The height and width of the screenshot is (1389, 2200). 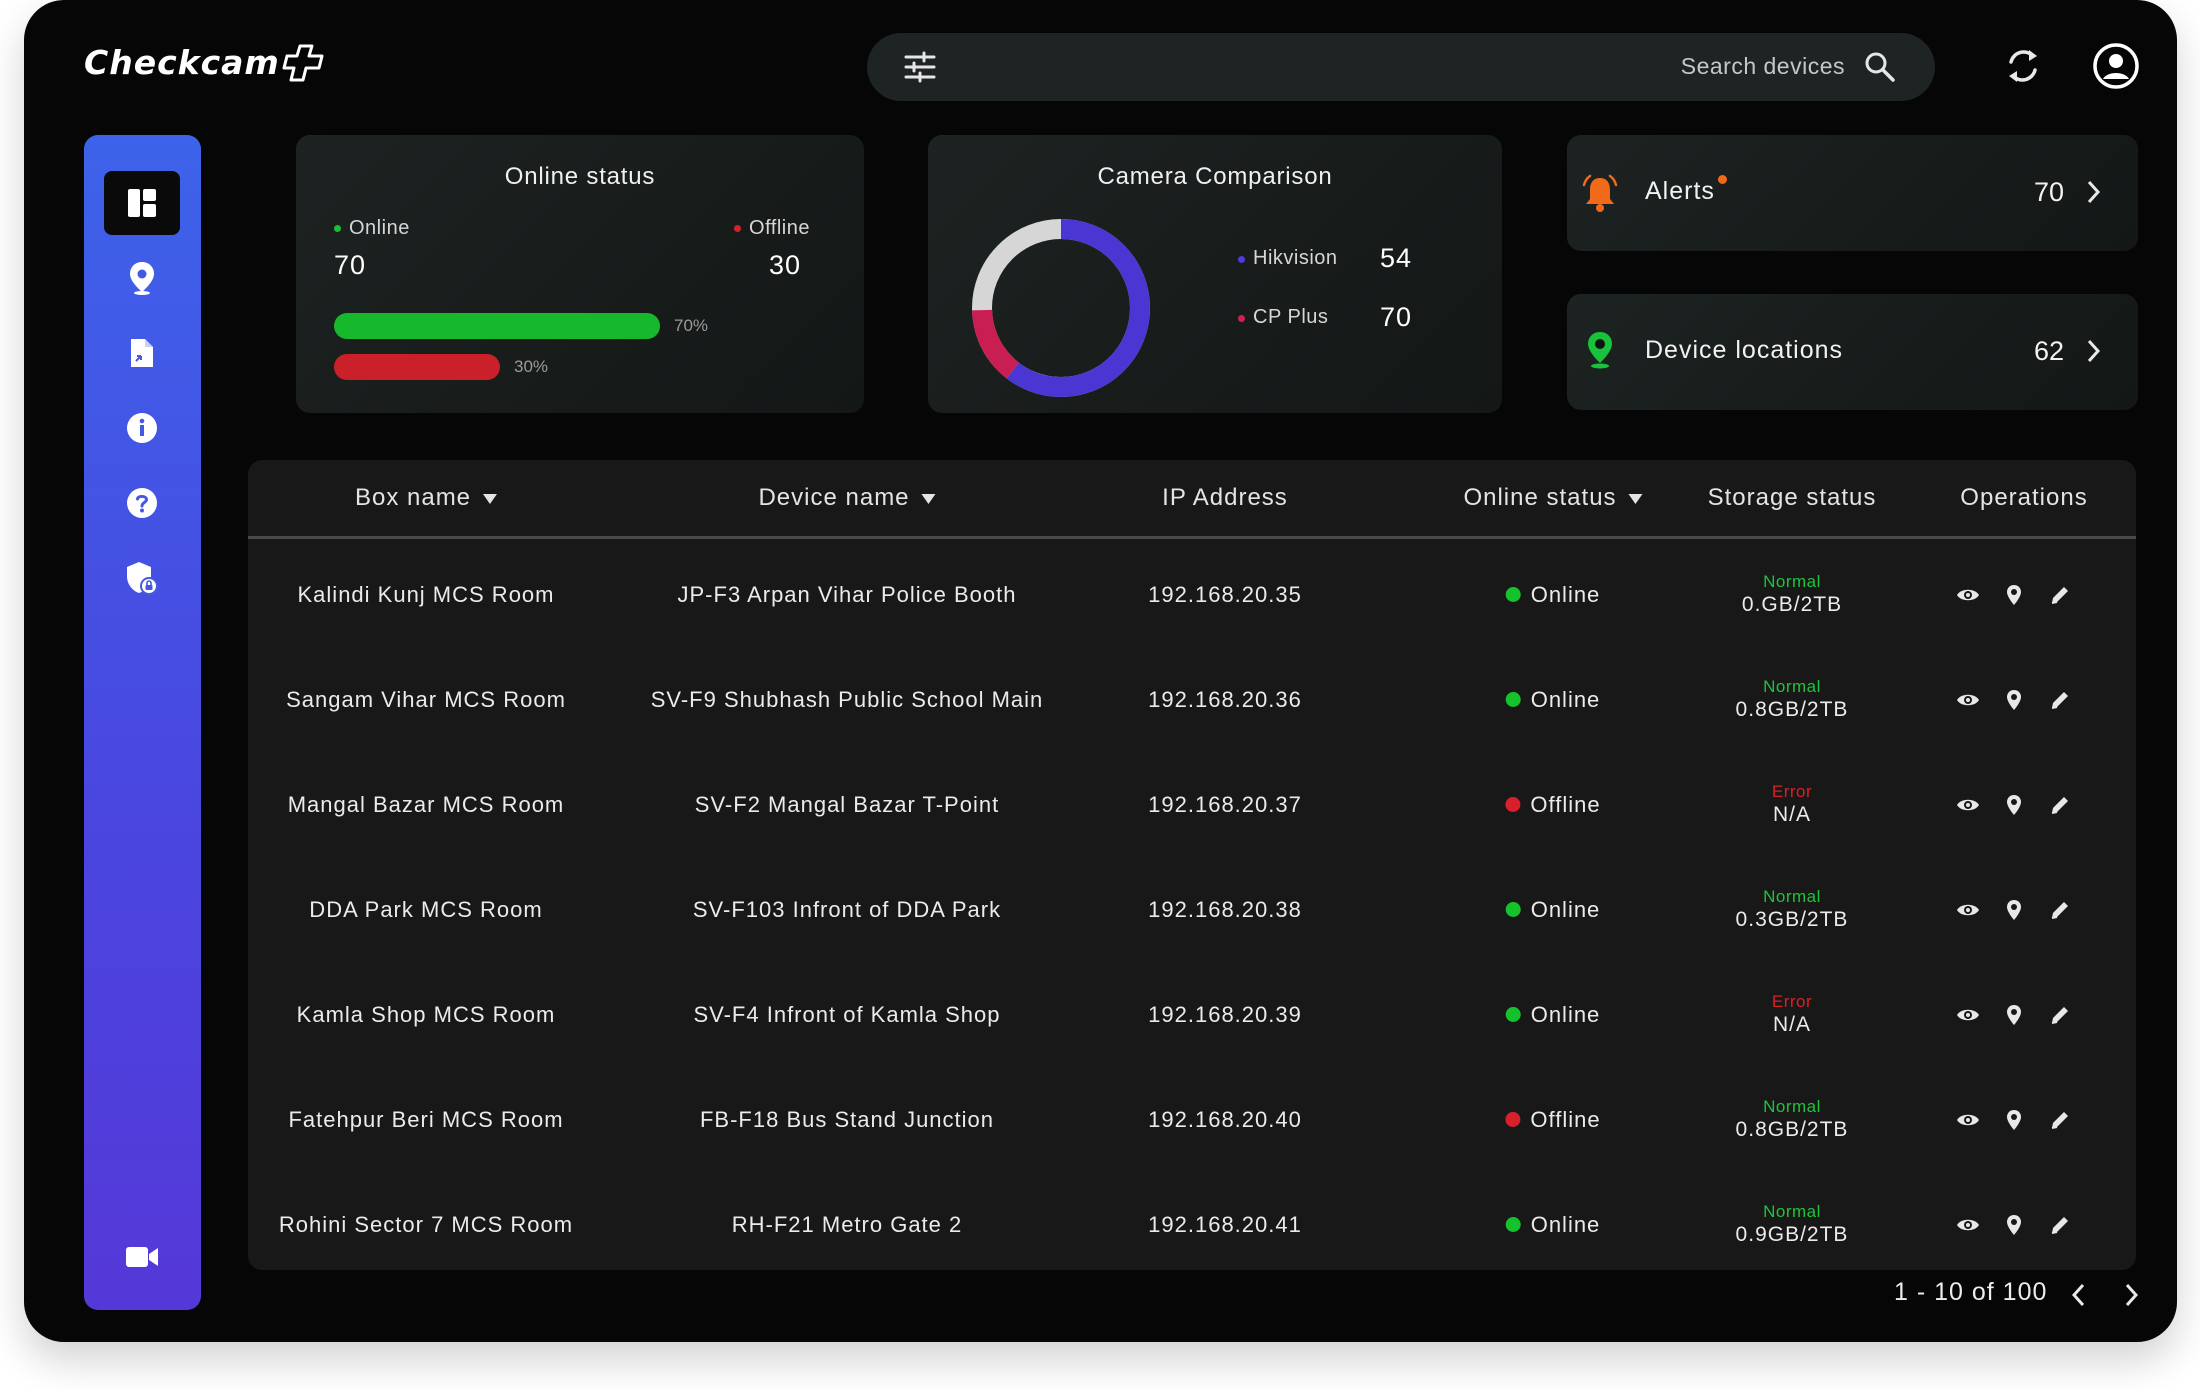 I want to click on cell-online-status: Offline, so click(x=1552, y=1119).